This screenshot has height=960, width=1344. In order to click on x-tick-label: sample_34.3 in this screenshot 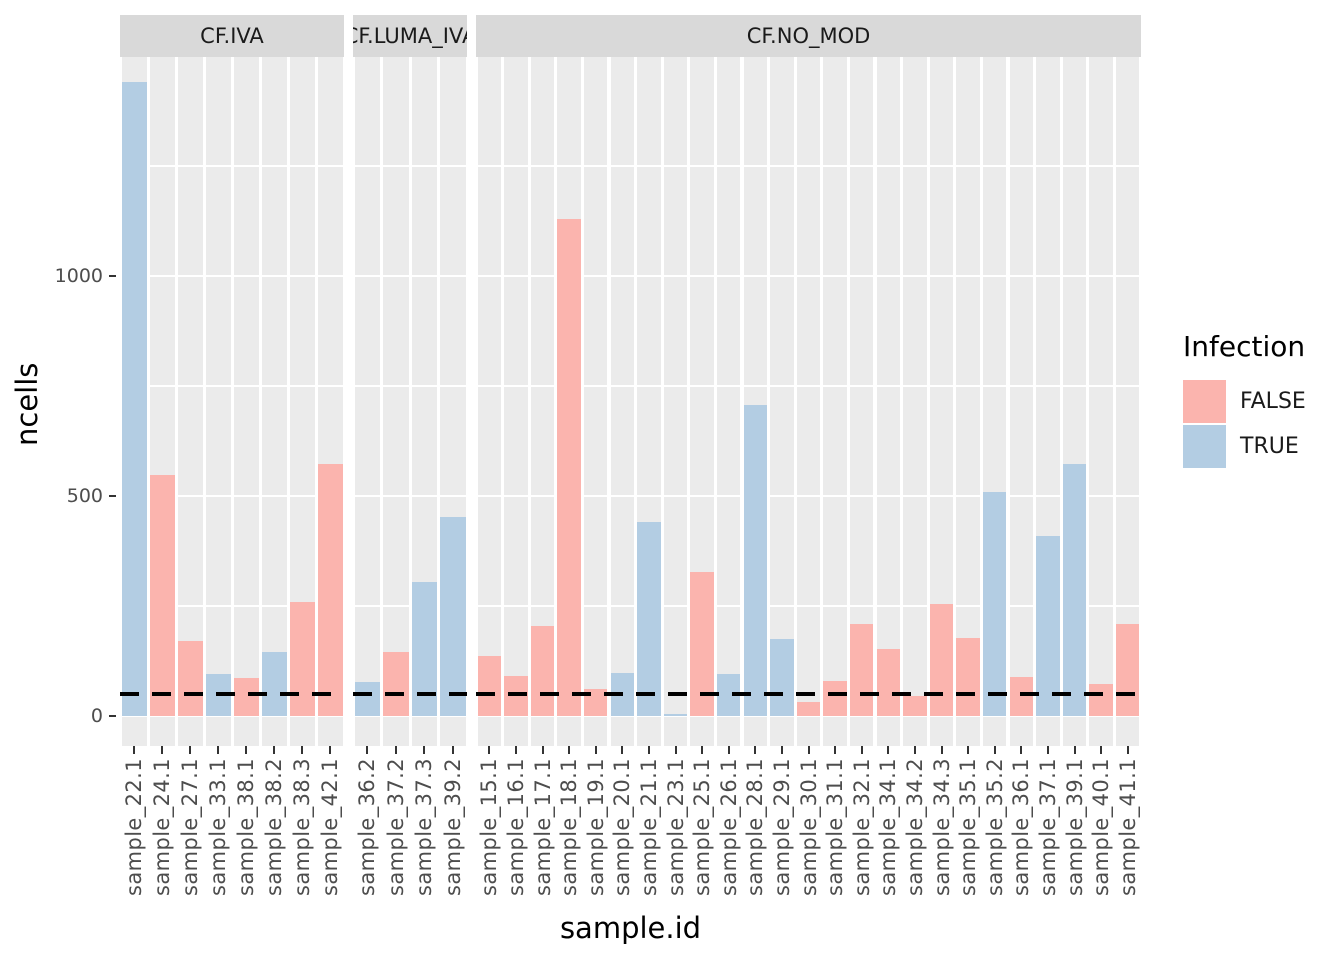, I will do `click(941, 827)`.